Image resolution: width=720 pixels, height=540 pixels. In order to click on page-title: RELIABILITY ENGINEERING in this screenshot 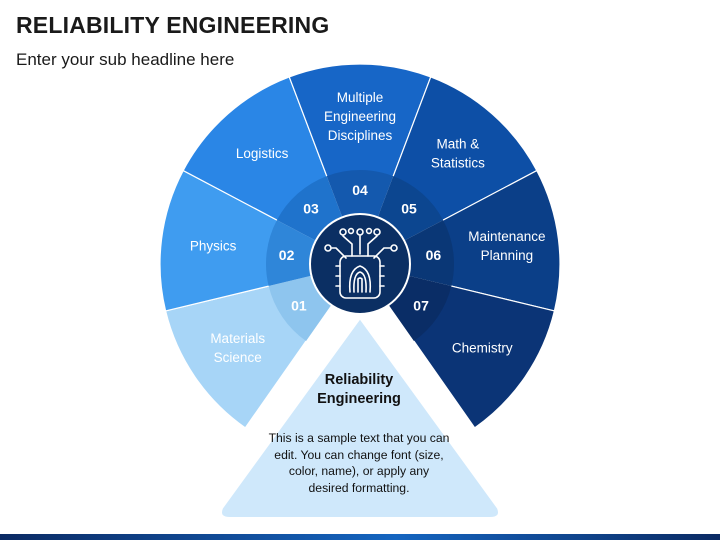, I will do `click(173, 25)`.